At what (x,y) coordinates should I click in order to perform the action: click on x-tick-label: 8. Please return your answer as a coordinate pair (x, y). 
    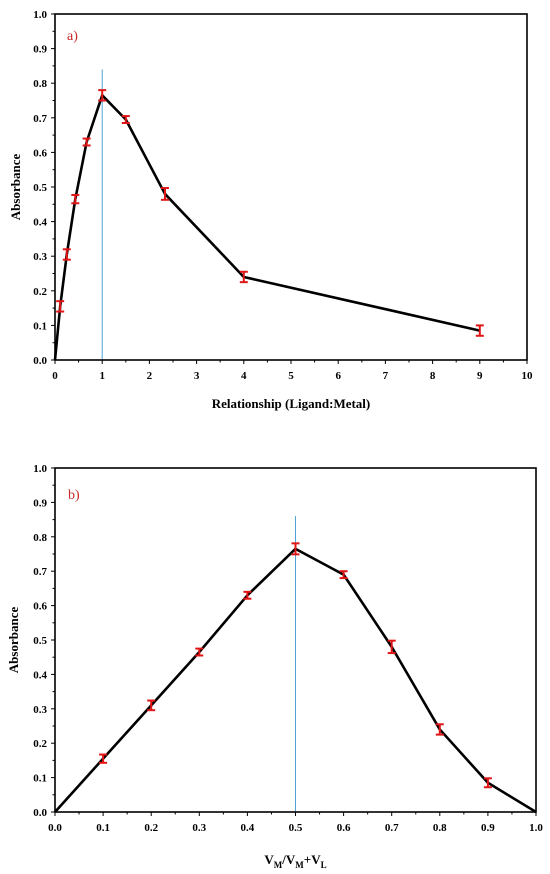
    Looking at the image, I should click on (433, 376).